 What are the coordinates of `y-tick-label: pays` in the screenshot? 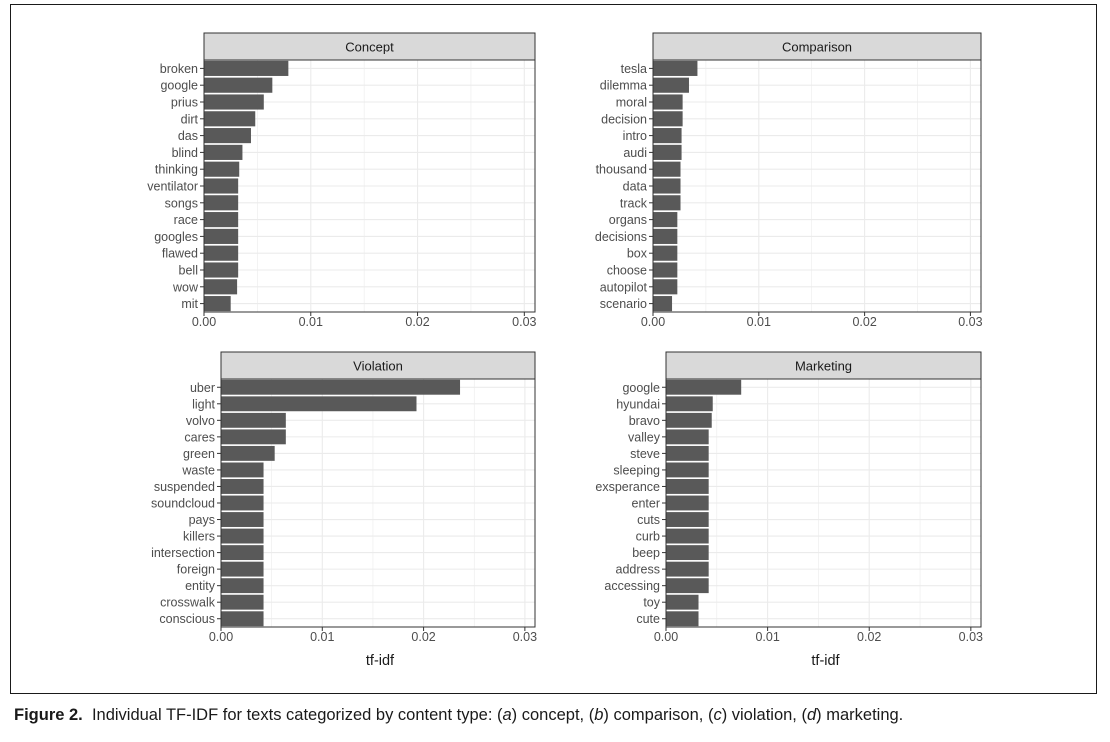 It's located at (202, 520).